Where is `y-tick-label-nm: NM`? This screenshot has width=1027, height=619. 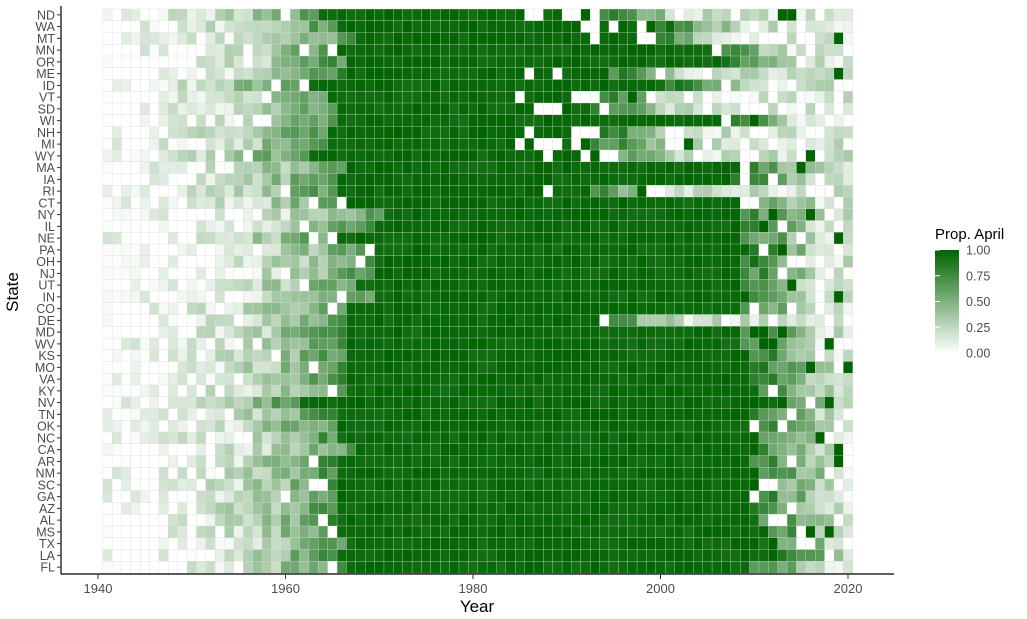 y-tick-label-nm: NM is located at coordinates (45, 474).